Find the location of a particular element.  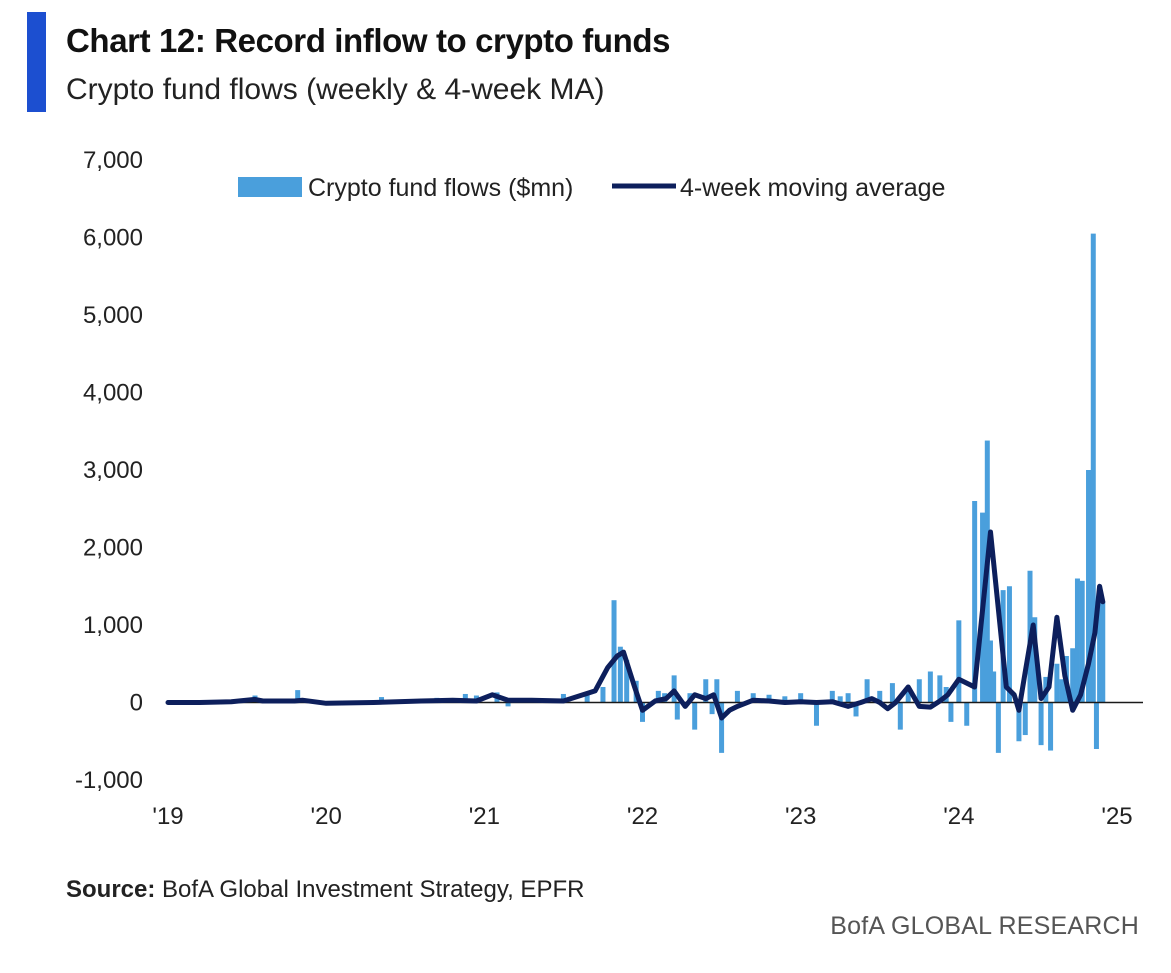

x-tick-label: '19 is located at coordinates (167, 816).